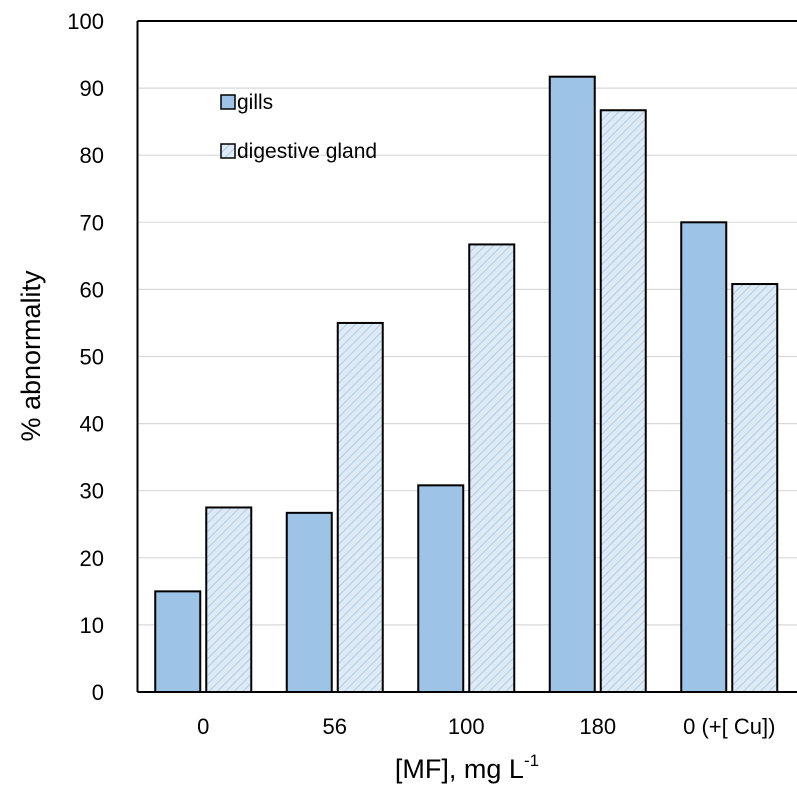 The image size is (797, 801). Describe the element at coordinates (228, 102) in the screenshot. I see `legend-swatch-gills` at that location.